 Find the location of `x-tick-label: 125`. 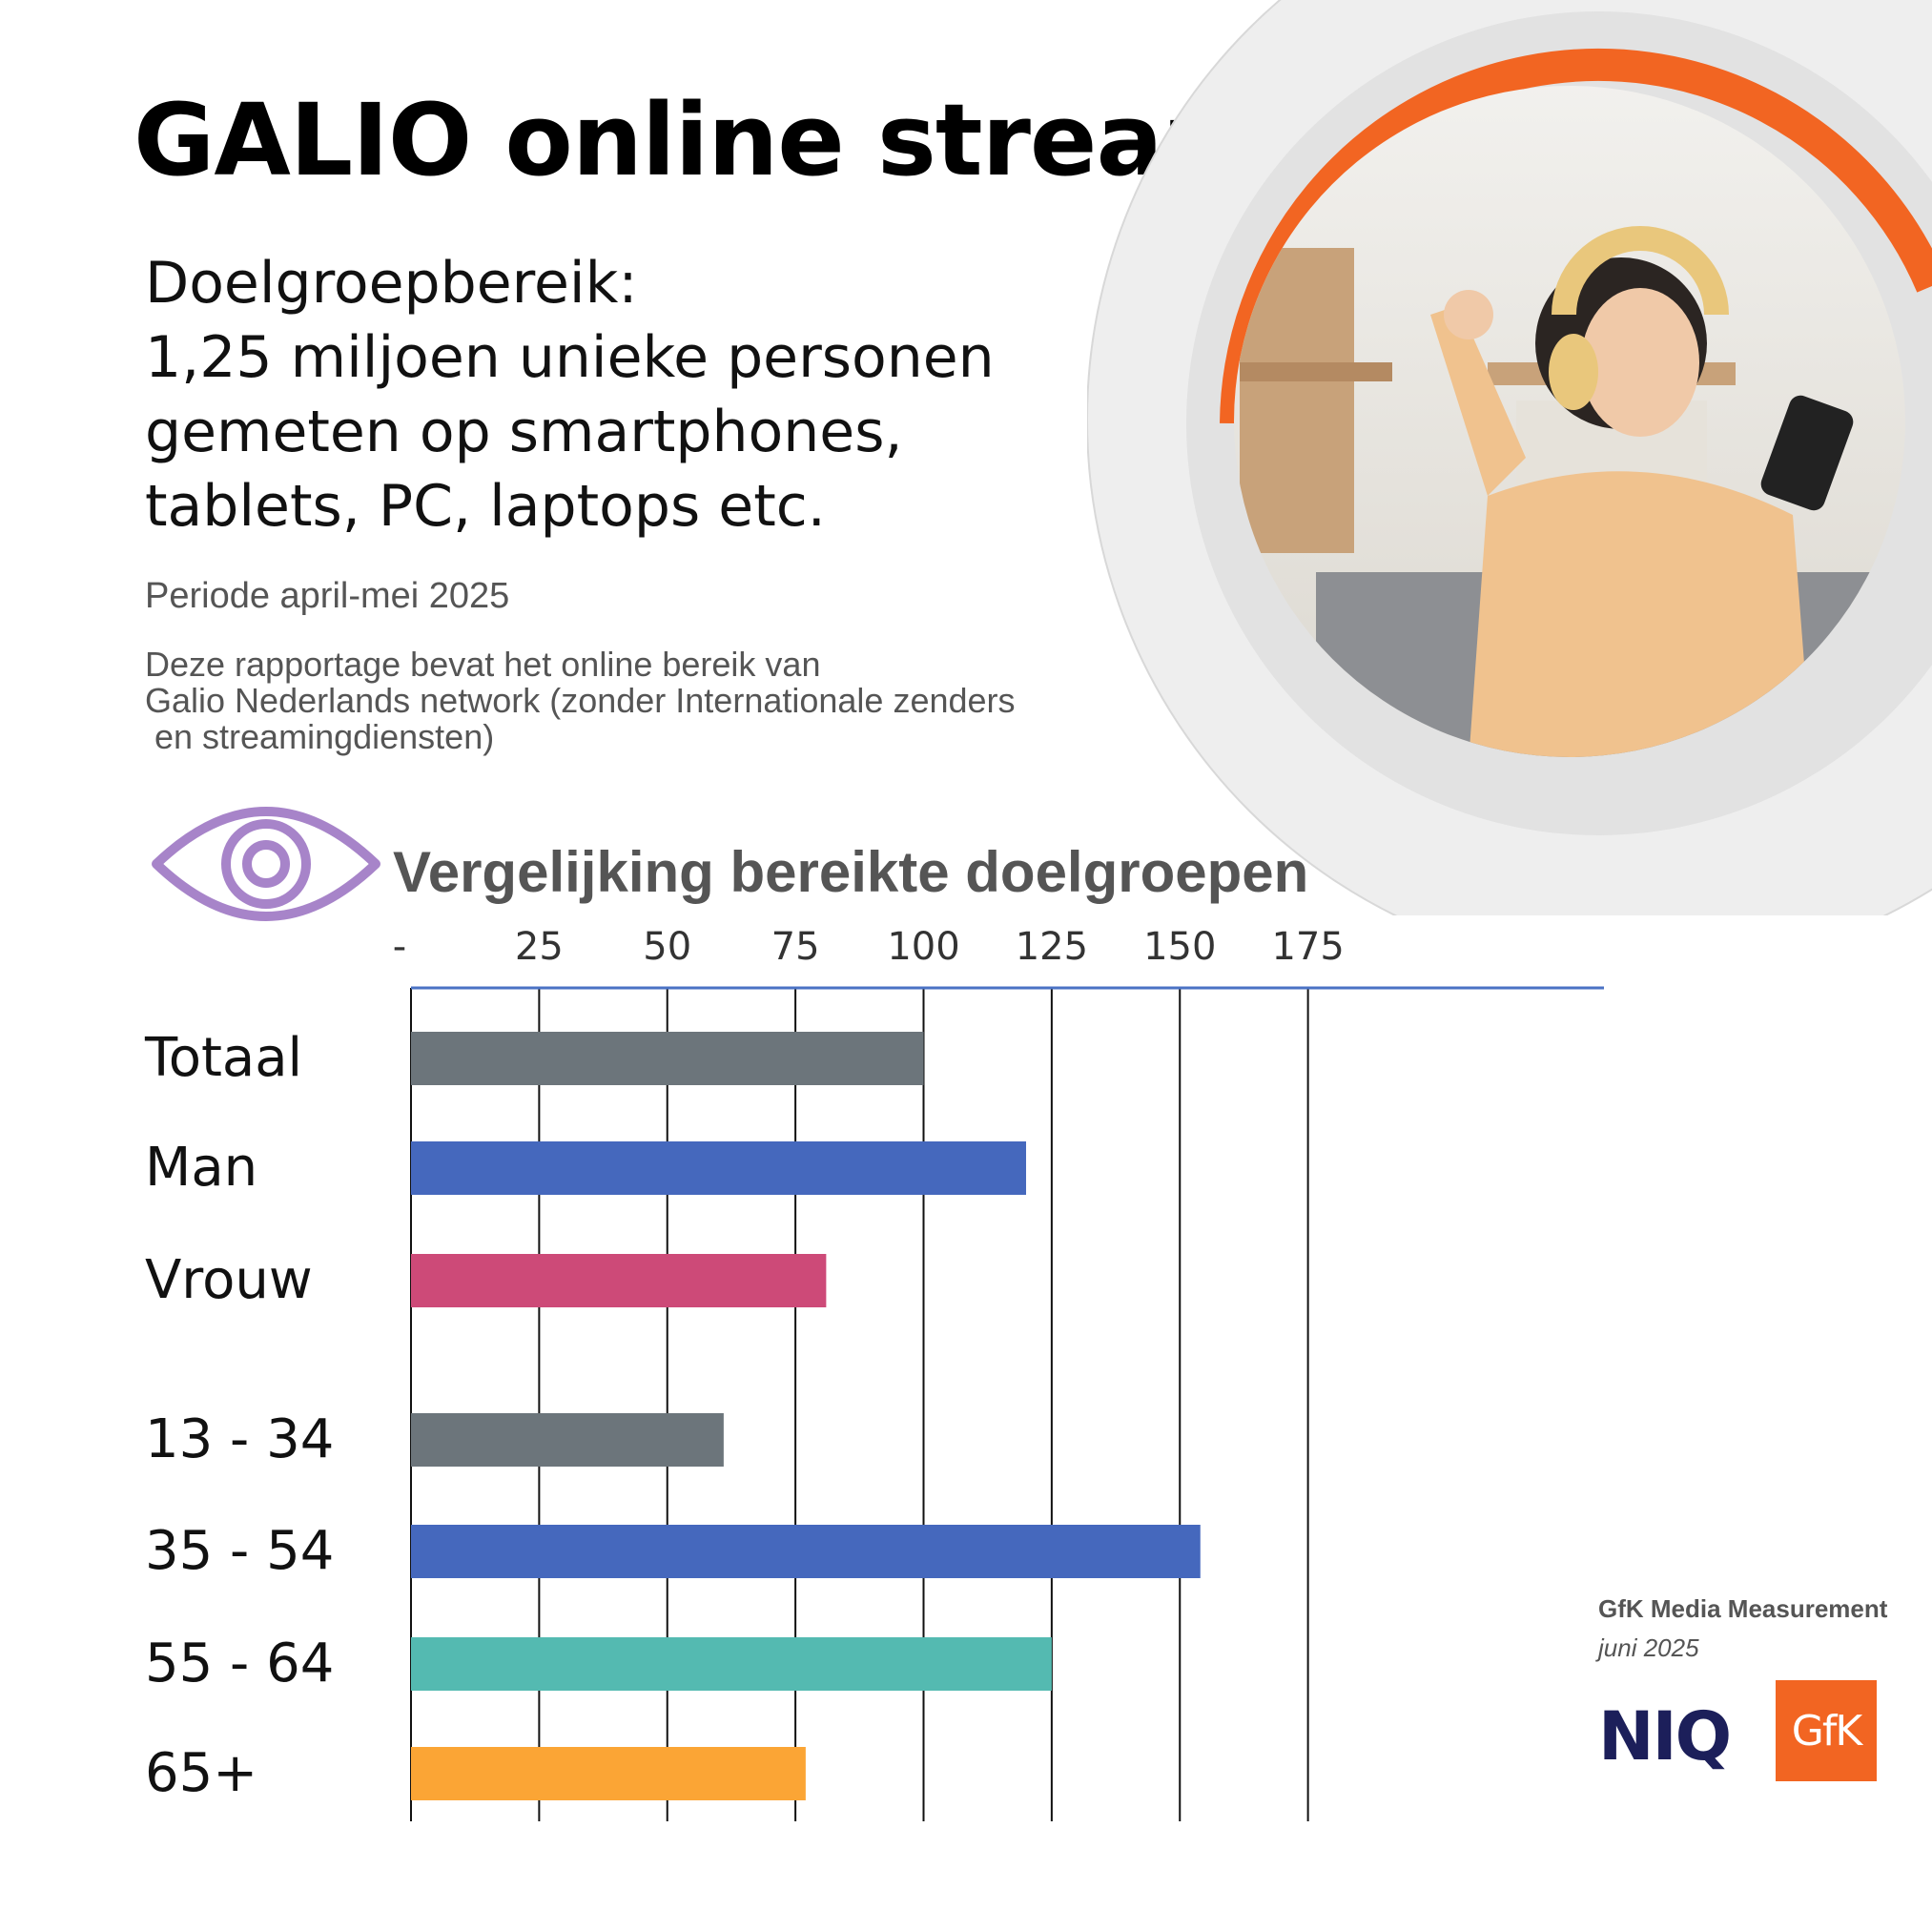

x-tick-label: 125 is located at coordinates (1052, 947).